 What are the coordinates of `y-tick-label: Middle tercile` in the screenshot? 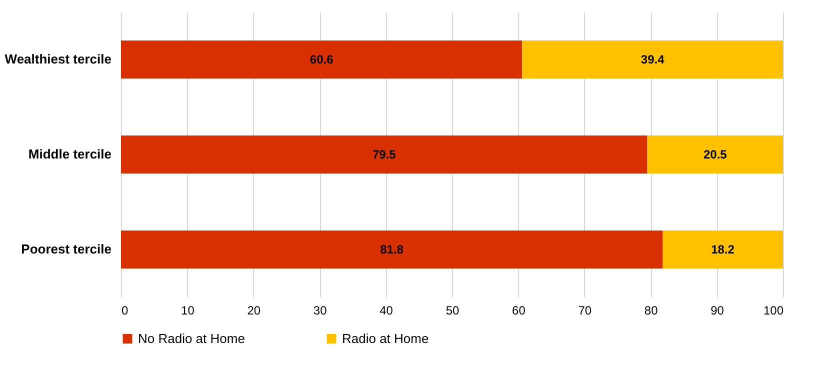 It's located at (70, 154).